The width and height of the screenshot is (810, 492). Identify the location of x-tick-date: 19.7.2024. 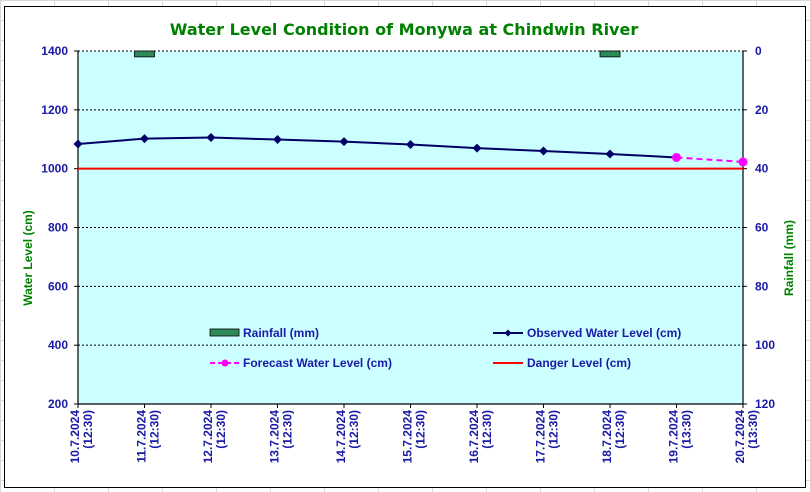
(674, 437).